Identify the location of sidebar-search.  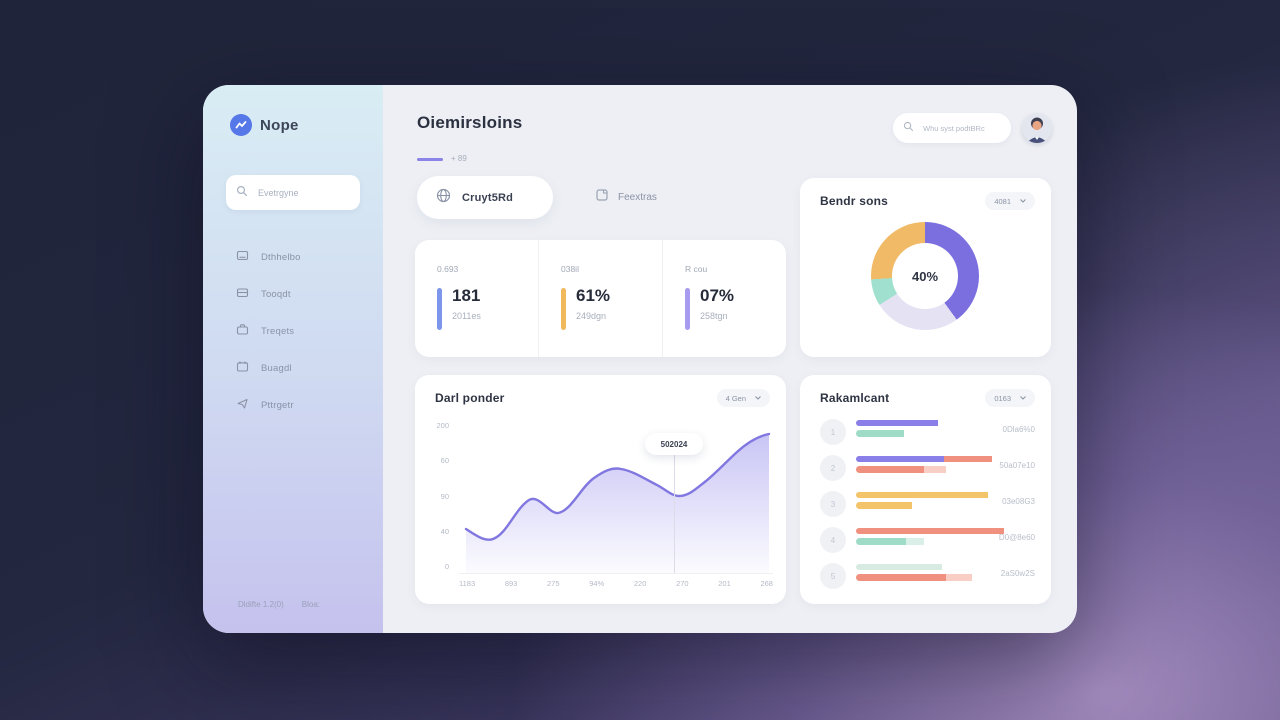
(293, 192).